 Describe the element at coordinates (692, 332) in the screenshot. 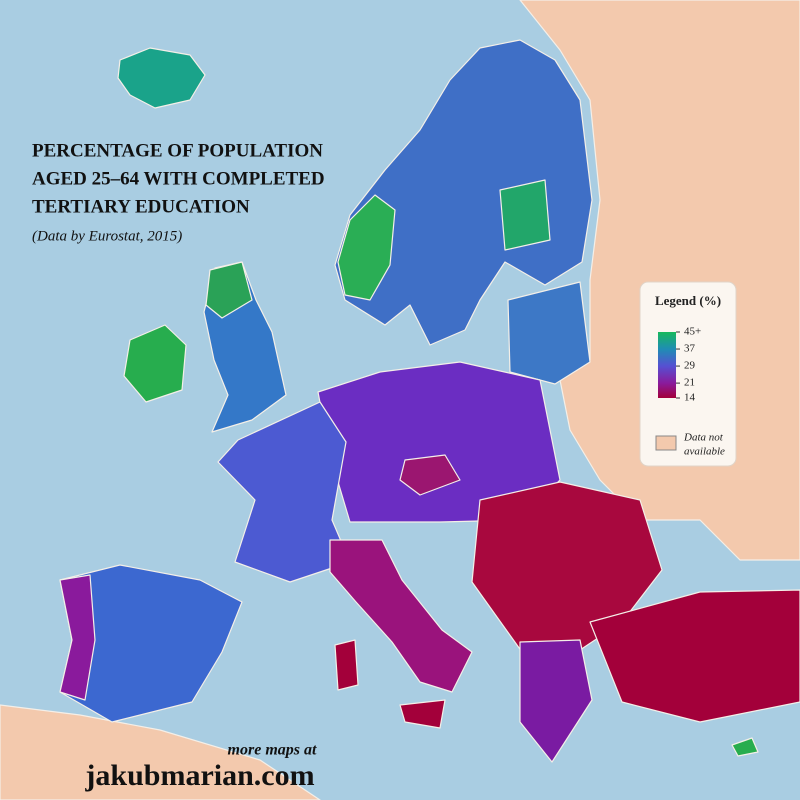

I see `legend-tick-label: 45+` at that location.